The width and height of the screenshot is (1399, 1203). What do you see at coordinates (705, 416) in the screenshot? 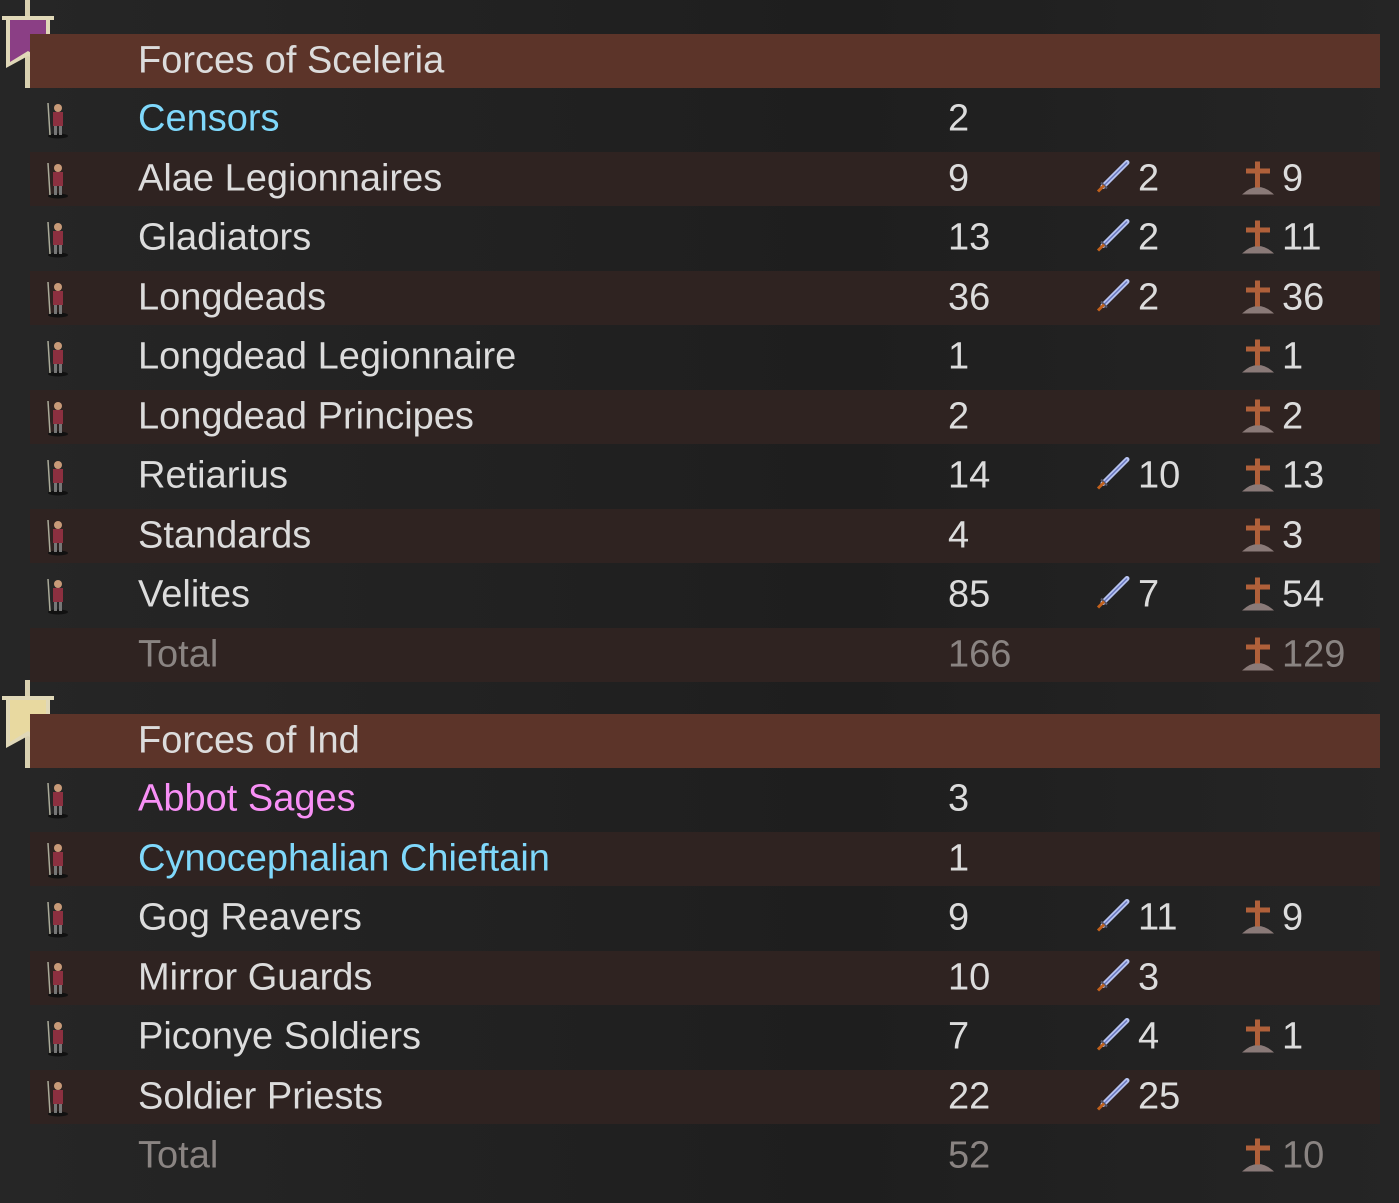
I see `unit-row: Longdead Principes 2 2` at bounding box center [705, 416].